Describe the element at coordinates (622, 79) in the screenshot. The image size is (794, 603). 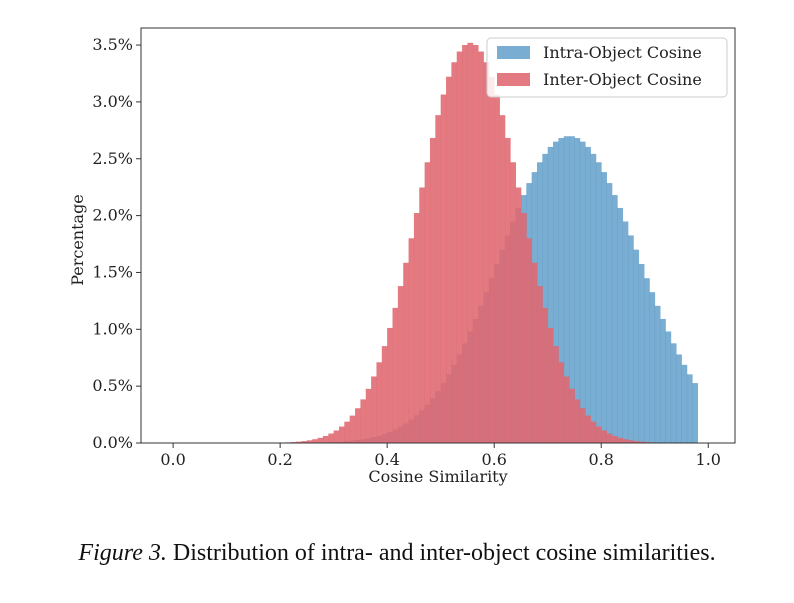
I see `legend-label-inter: Inter-Object Cosine` at that location.